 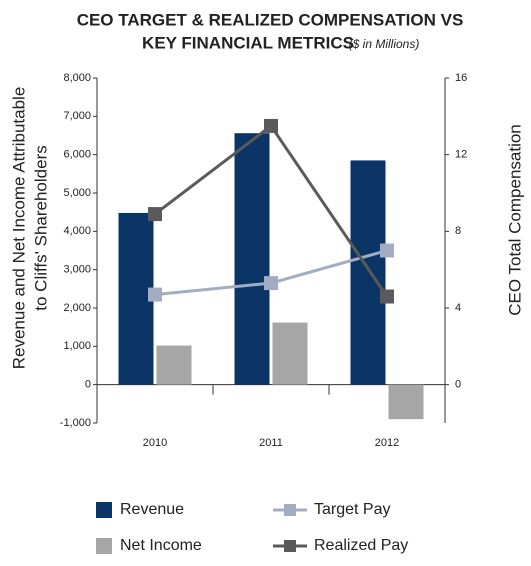 What do you see at coordinates (75, 423) in the screenshot?
I see `y-tick-label: -1,000` at bounding box center [75, 423].